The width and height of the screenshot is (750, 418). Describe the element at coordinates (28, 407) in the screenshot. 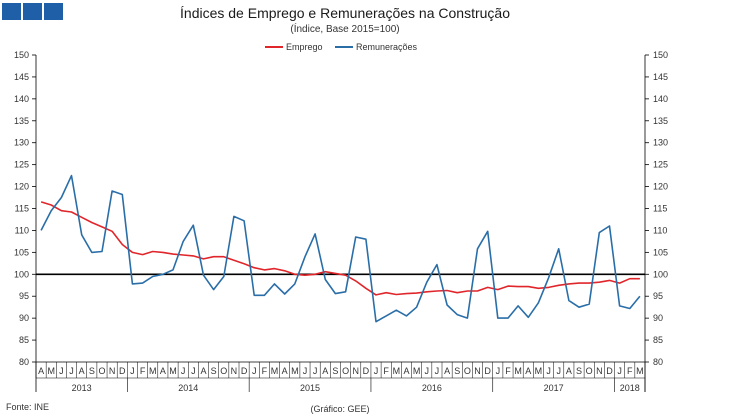

I see `source-note: Fonte: INE` at that location.